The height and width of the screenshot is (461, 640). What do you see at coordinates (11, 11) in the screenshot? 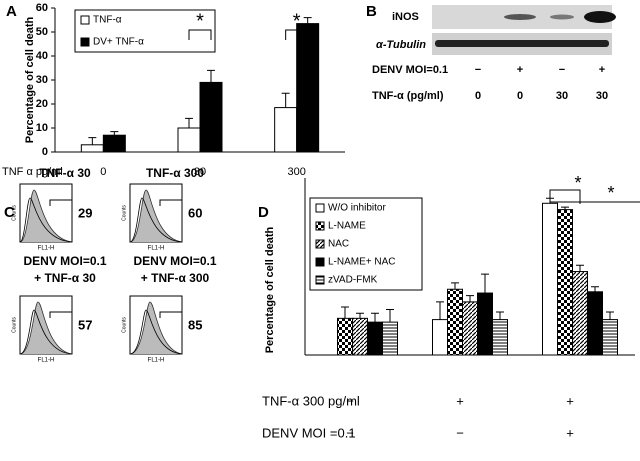
I see `panel-label: A` at bounding box center [11, 11].